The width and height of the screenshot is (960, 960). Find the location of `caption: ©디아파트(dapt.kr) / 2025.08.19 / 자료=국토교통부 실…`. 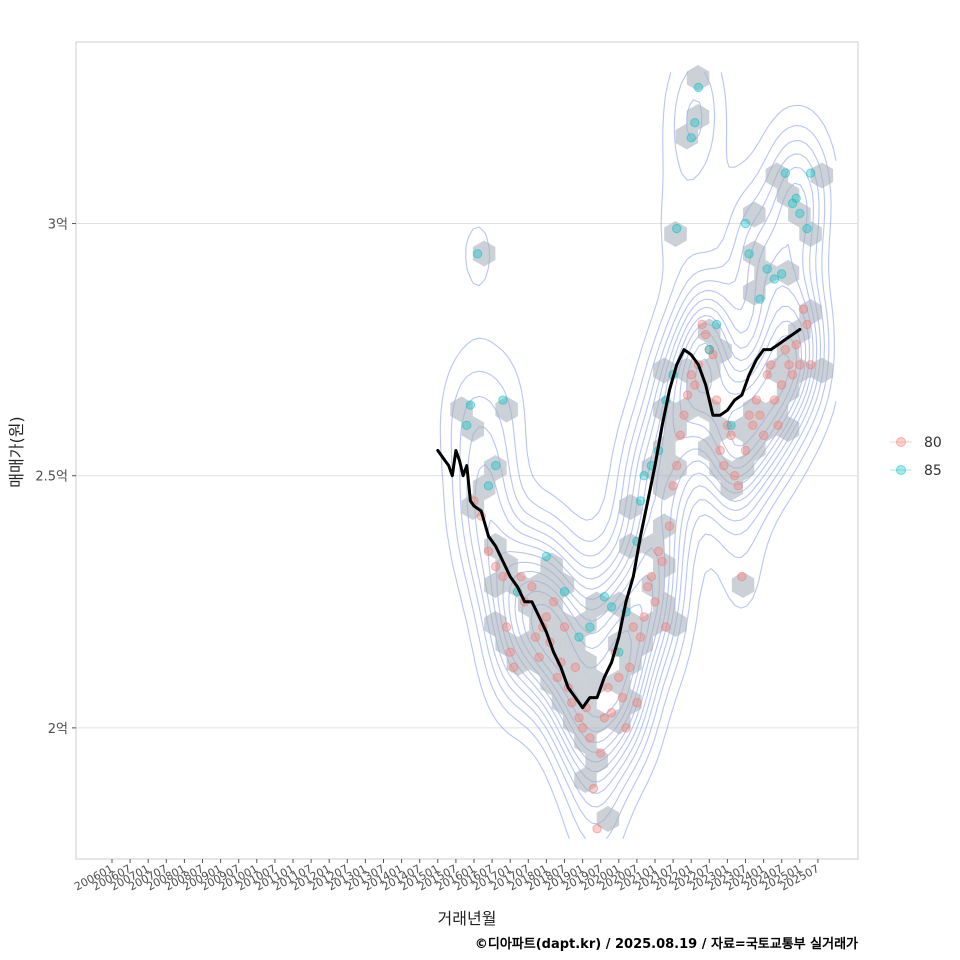

caption: ©디아파트(dapt.kr) / 2025.08.19 / 자료=국토교통부 실… is located at coordinates (666, 944).